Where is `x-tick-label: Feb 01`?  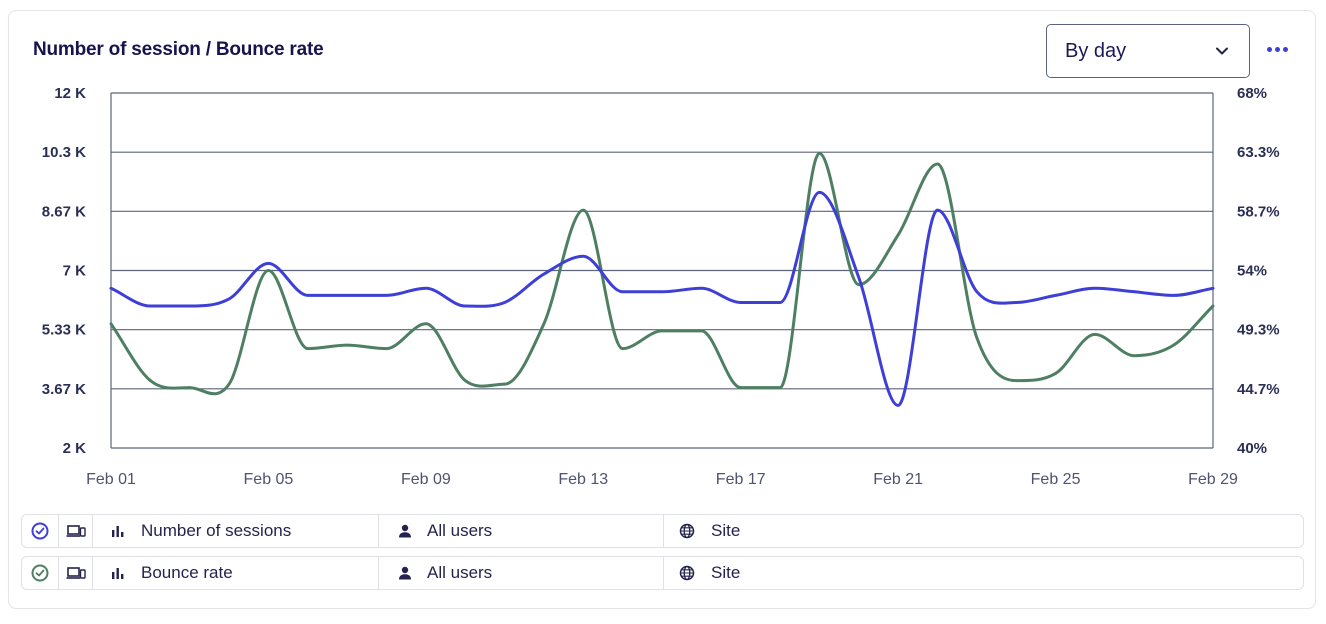 x-tick-label: Feb 01 is located at coordinates (111, 479).